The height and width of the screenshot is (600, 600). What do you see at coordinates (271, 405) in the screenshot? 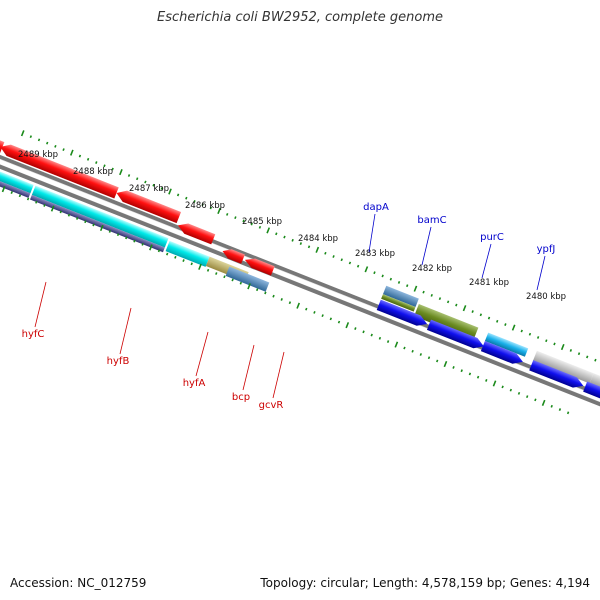
I see `gene-label-gcvR: gcvR` at bounding box center [271, 405].